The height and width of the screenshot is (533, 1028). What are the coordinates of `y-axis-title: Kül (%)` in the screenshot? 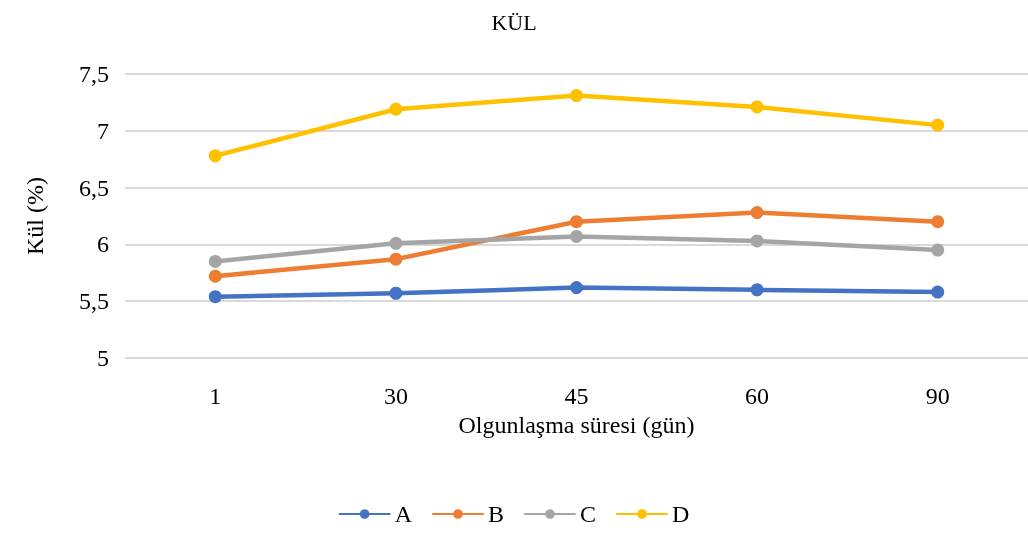 It's located at (35, 216).